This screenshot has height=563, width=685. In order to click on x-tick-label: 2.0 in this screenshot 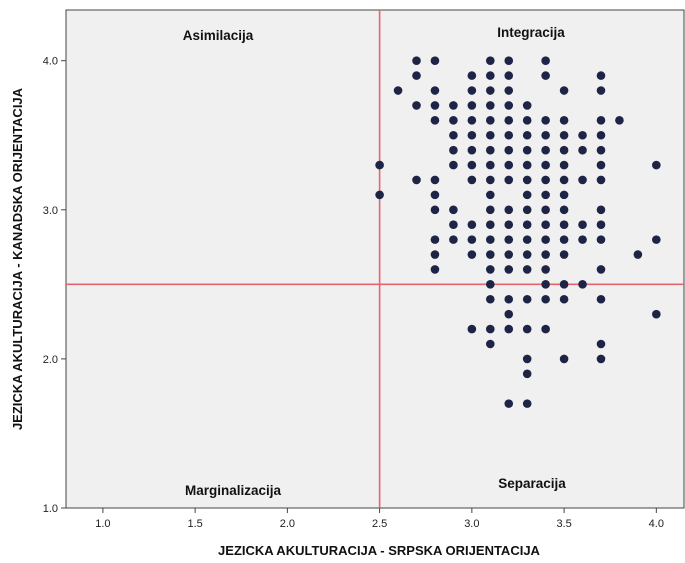, I will do `click(287, 524)`.